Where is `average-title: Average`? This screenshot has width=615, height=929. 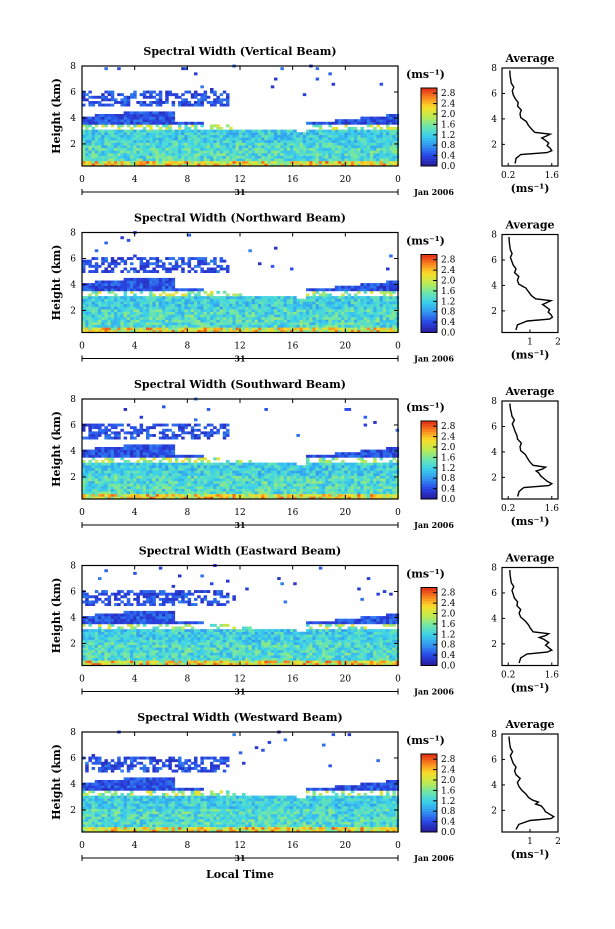 average-title: Average is located at coordinates (529, 225).